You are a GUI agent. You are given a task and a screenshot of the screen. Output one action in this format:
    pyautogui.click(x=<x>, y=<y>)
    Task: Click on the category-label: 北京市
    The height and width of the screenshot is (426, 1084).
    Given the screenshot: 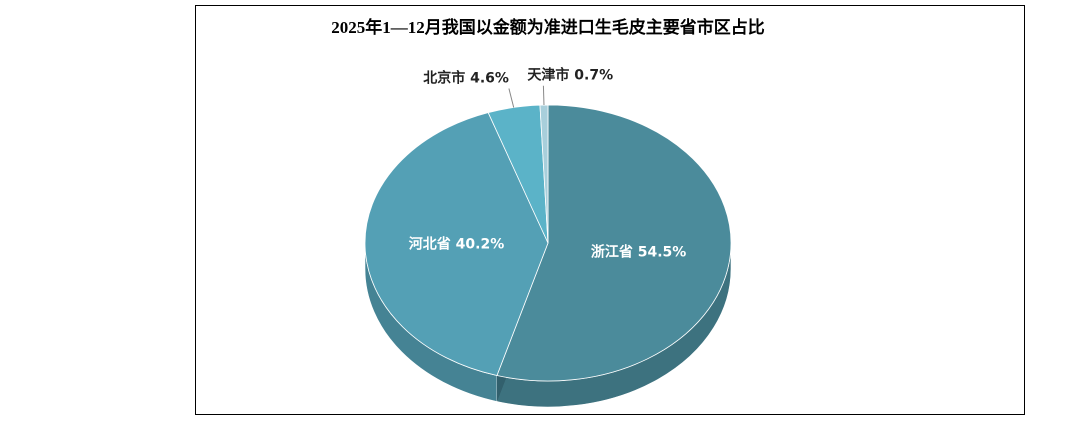 What is the action you would take?
    pyautogui.click(x=444, y=77)
    